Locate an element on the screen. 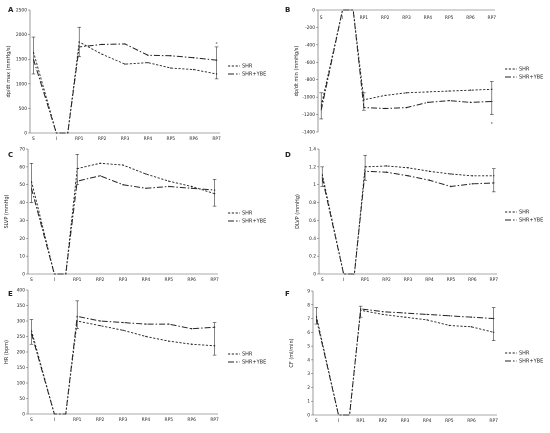  y-tick-label: 1 is located at coordinates (314, 185).